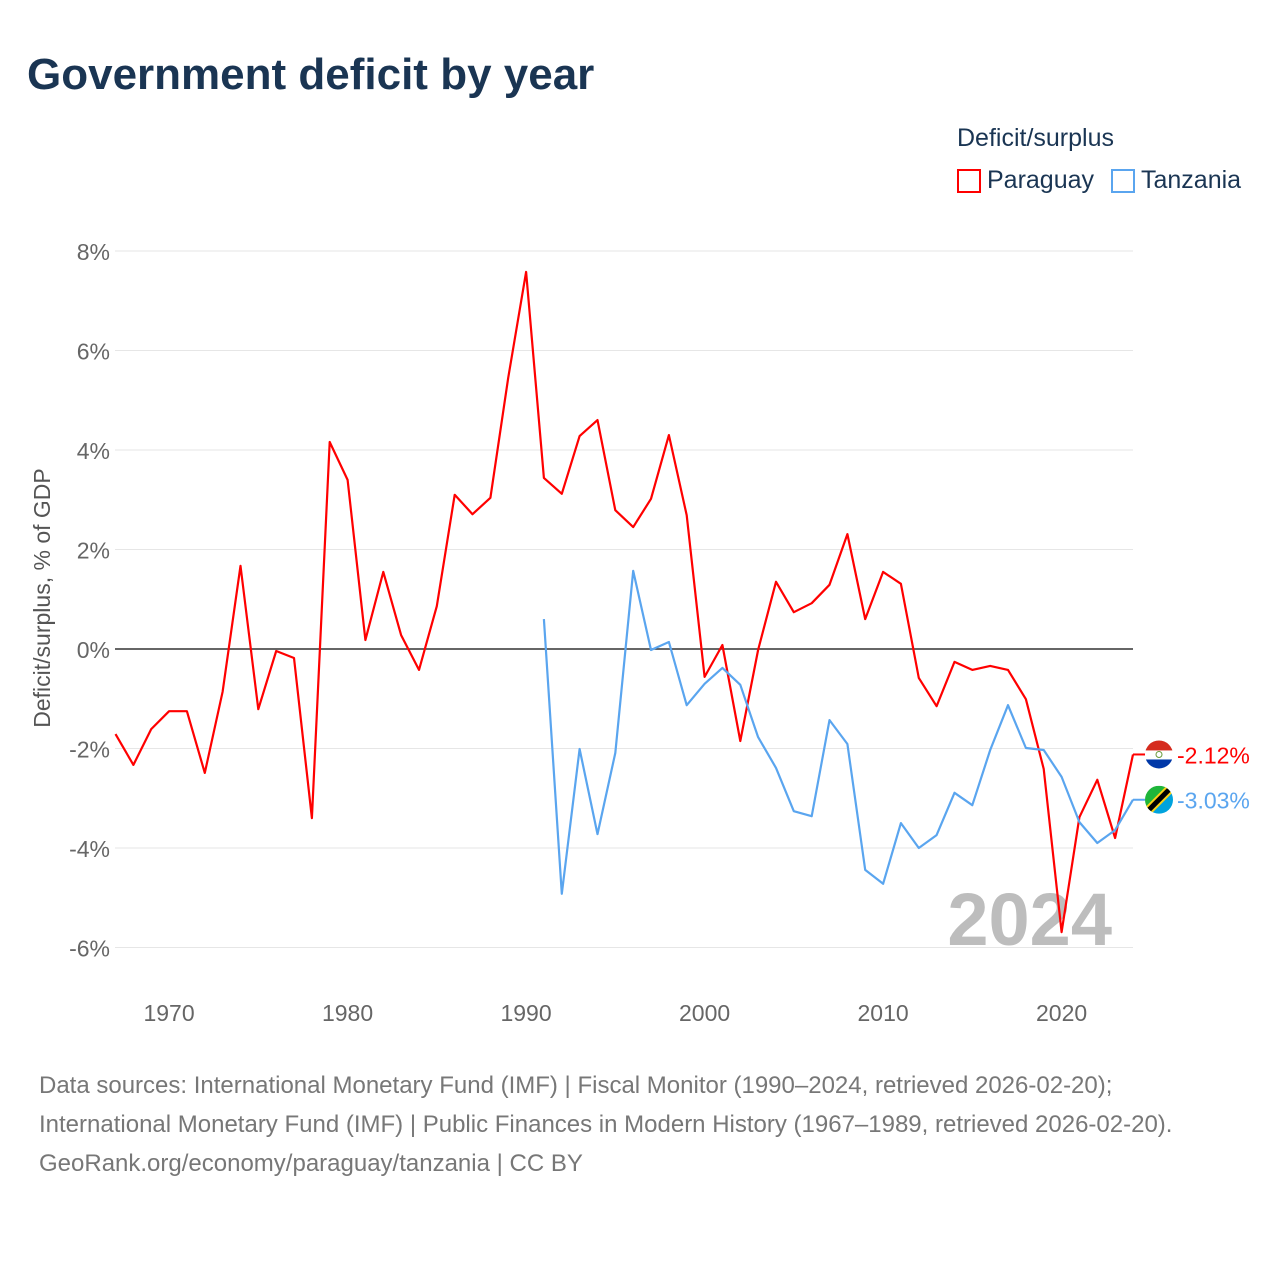 This screenshot has width=1280, height=1280. I want to click on legend-label-paraguay: Paraguay, so click(1041, 180).